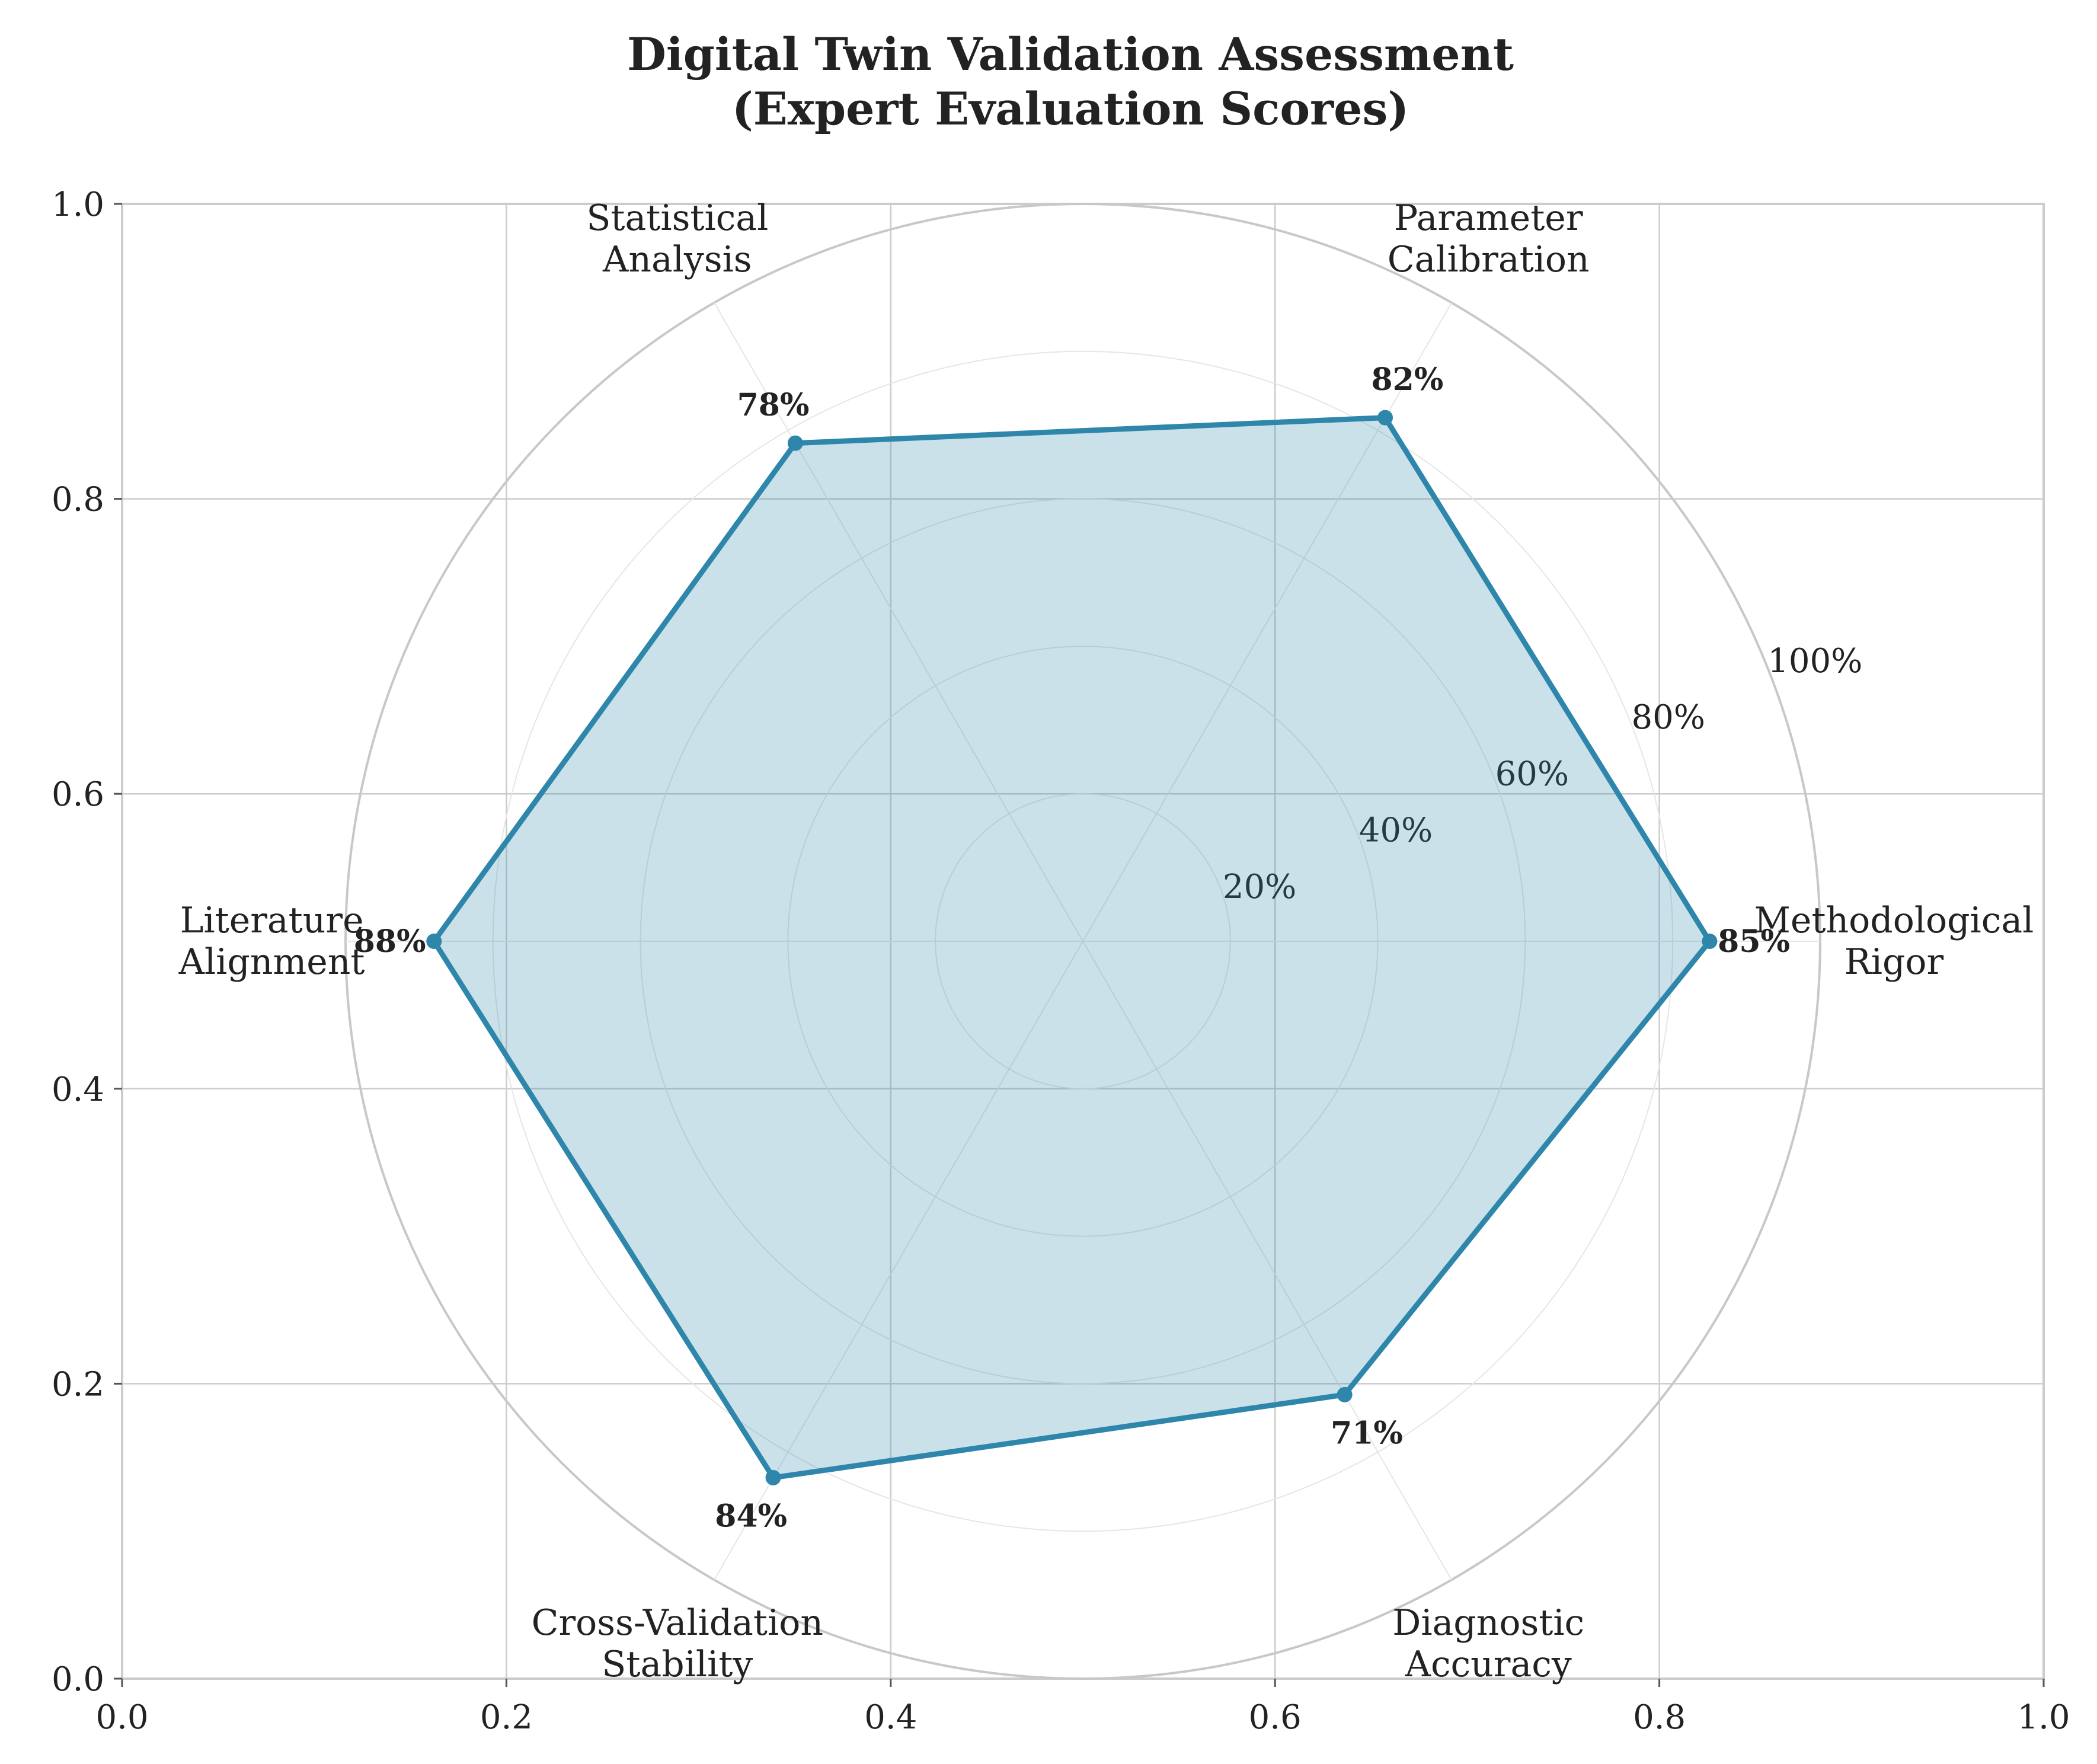 This screenshot has width=2097, height=1764. Describe the element at coordinates (1894, 920) in the screenshot. I see `category-label-line: Methodological` at that location.